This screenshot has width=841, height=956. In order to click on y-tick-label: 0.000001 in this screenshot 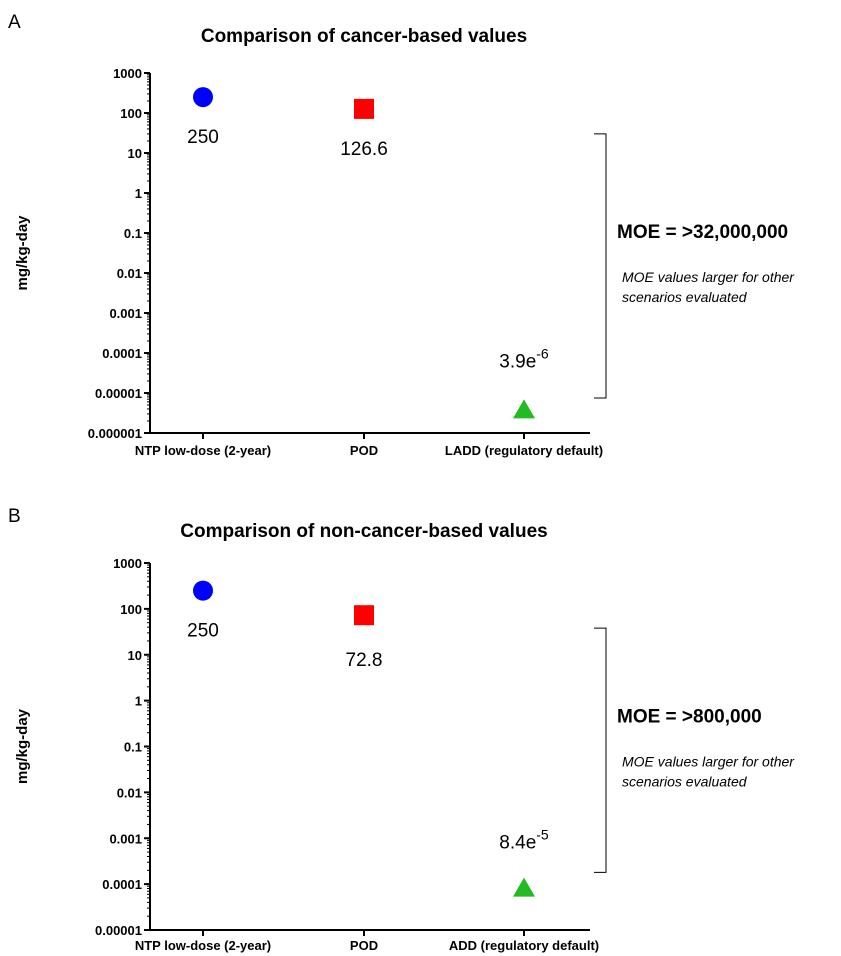, I will do `click(115, 433)`.